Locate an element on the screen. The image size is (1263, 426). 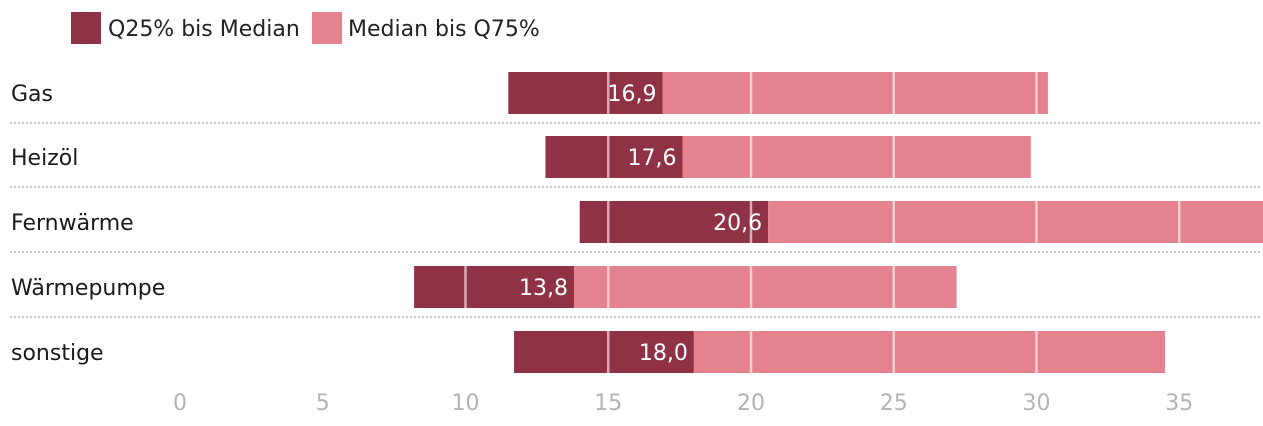
category-label: Wärmepumpe is located at coordinates (88, 288).